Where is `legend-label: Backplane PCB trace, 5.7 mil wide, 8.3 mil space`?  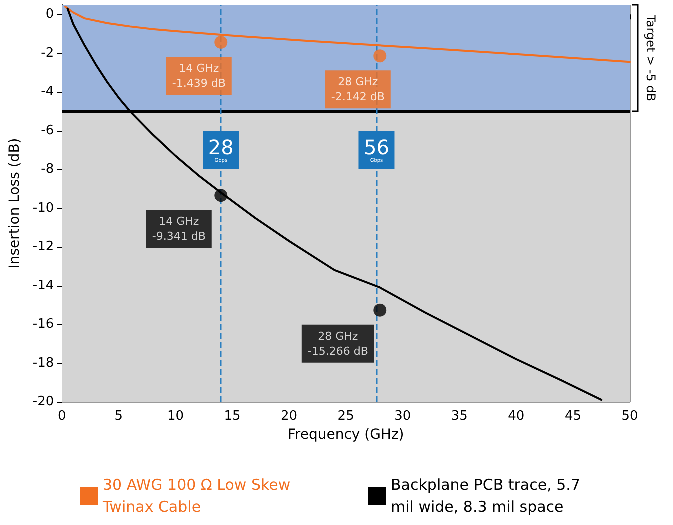
legend-label: Backplane PCB trace, 5.7 mil wide, 8.3 mil space is located at coordinates (488, 496).